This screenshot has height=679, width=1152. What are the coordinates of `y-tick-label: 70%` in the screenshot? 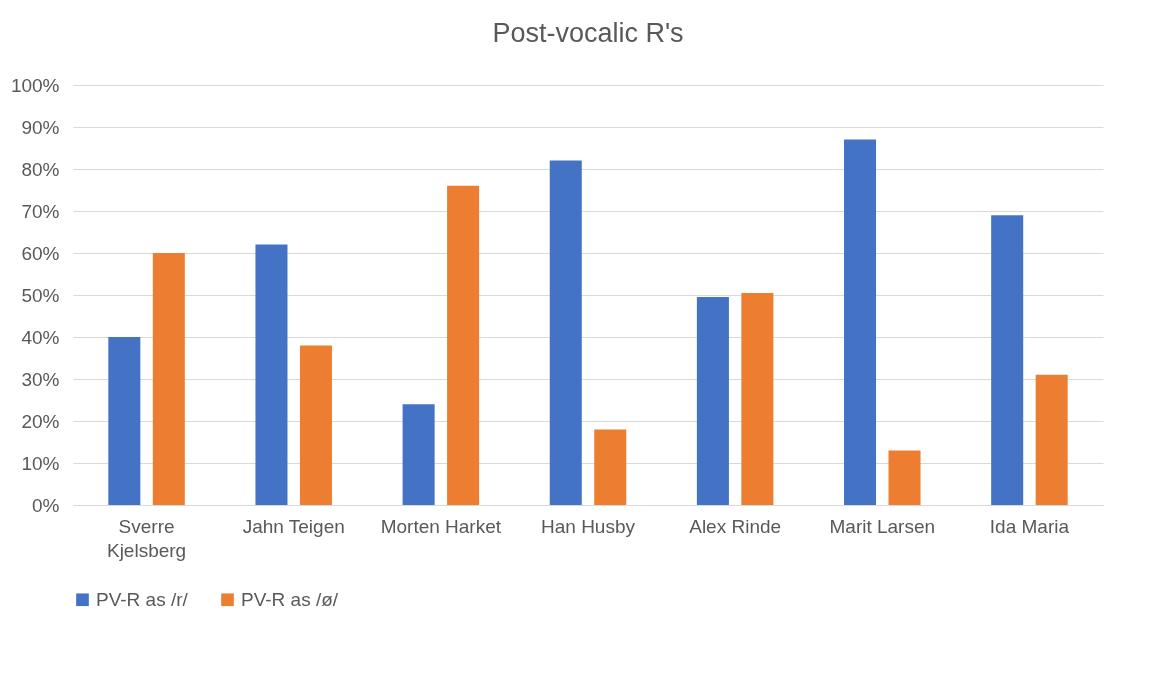 It's located at (40, 211).